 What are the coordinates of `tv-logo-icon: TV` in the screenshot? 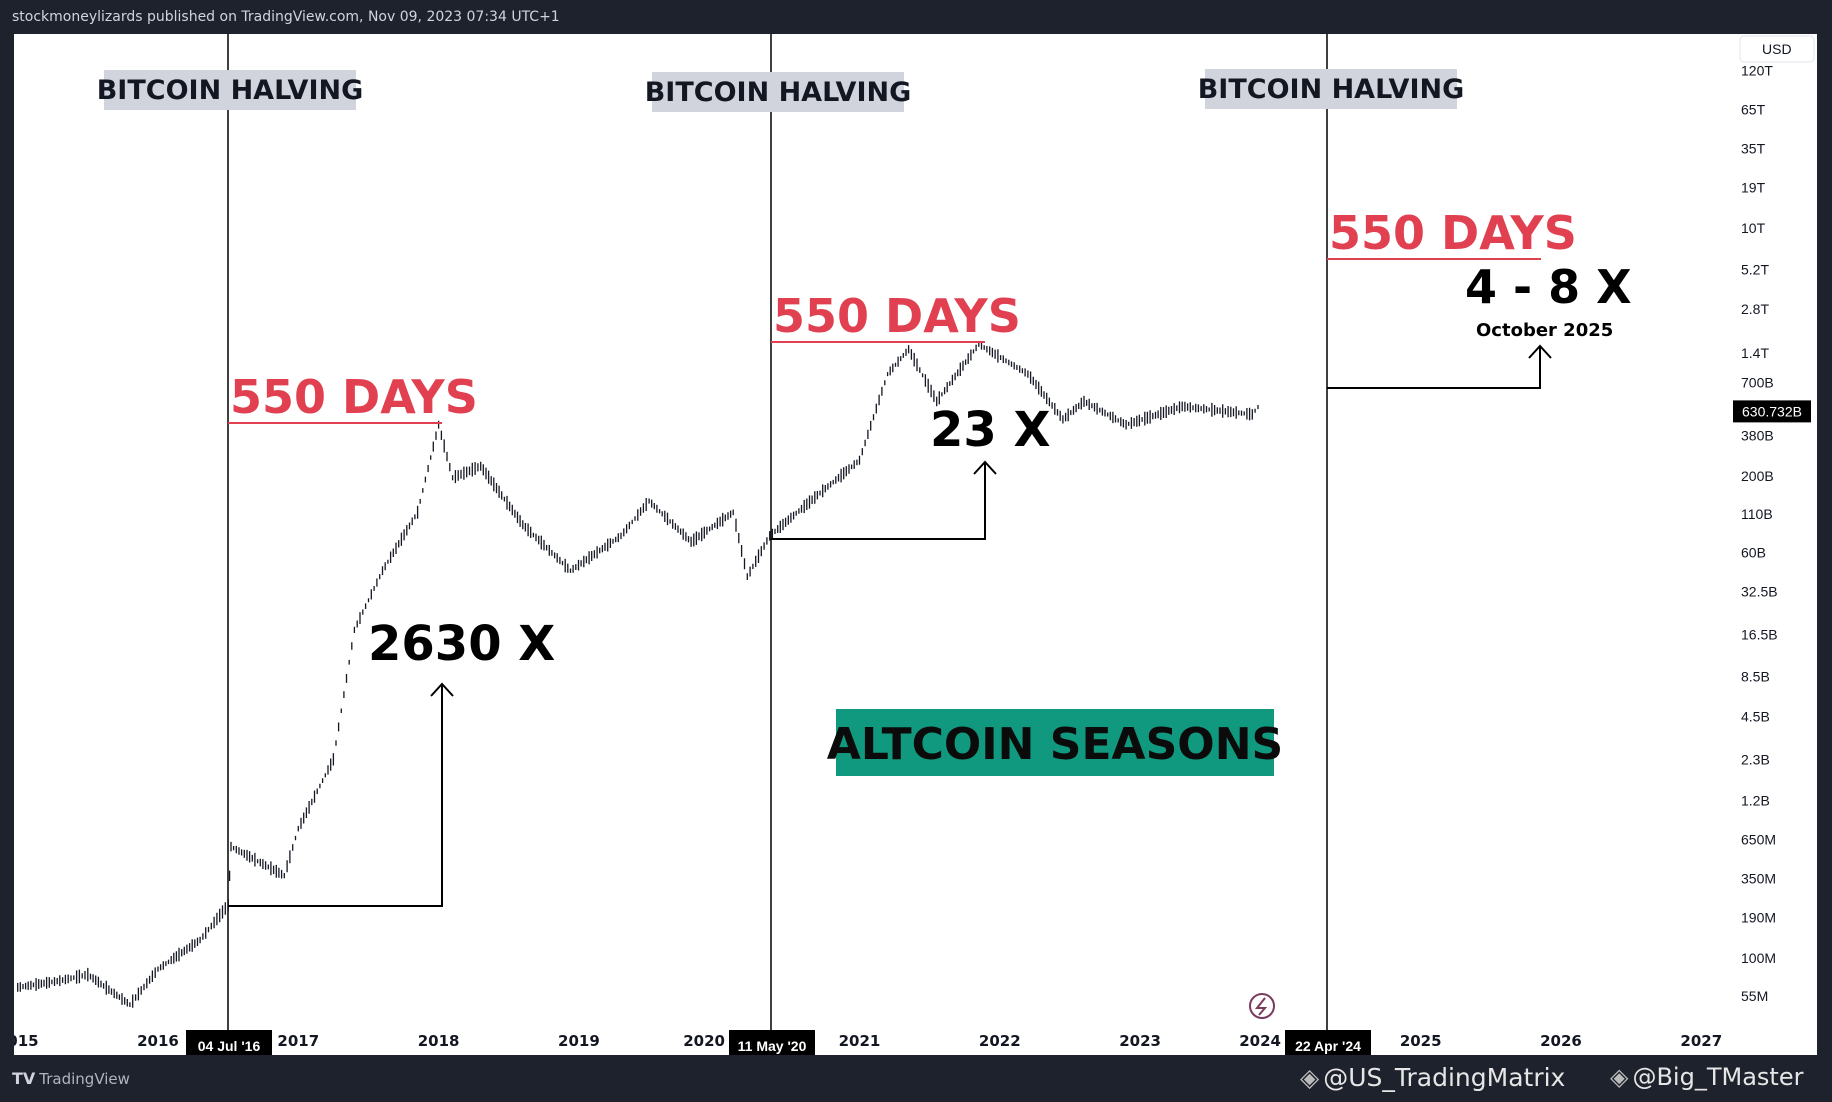 It's located at (24, 1078).